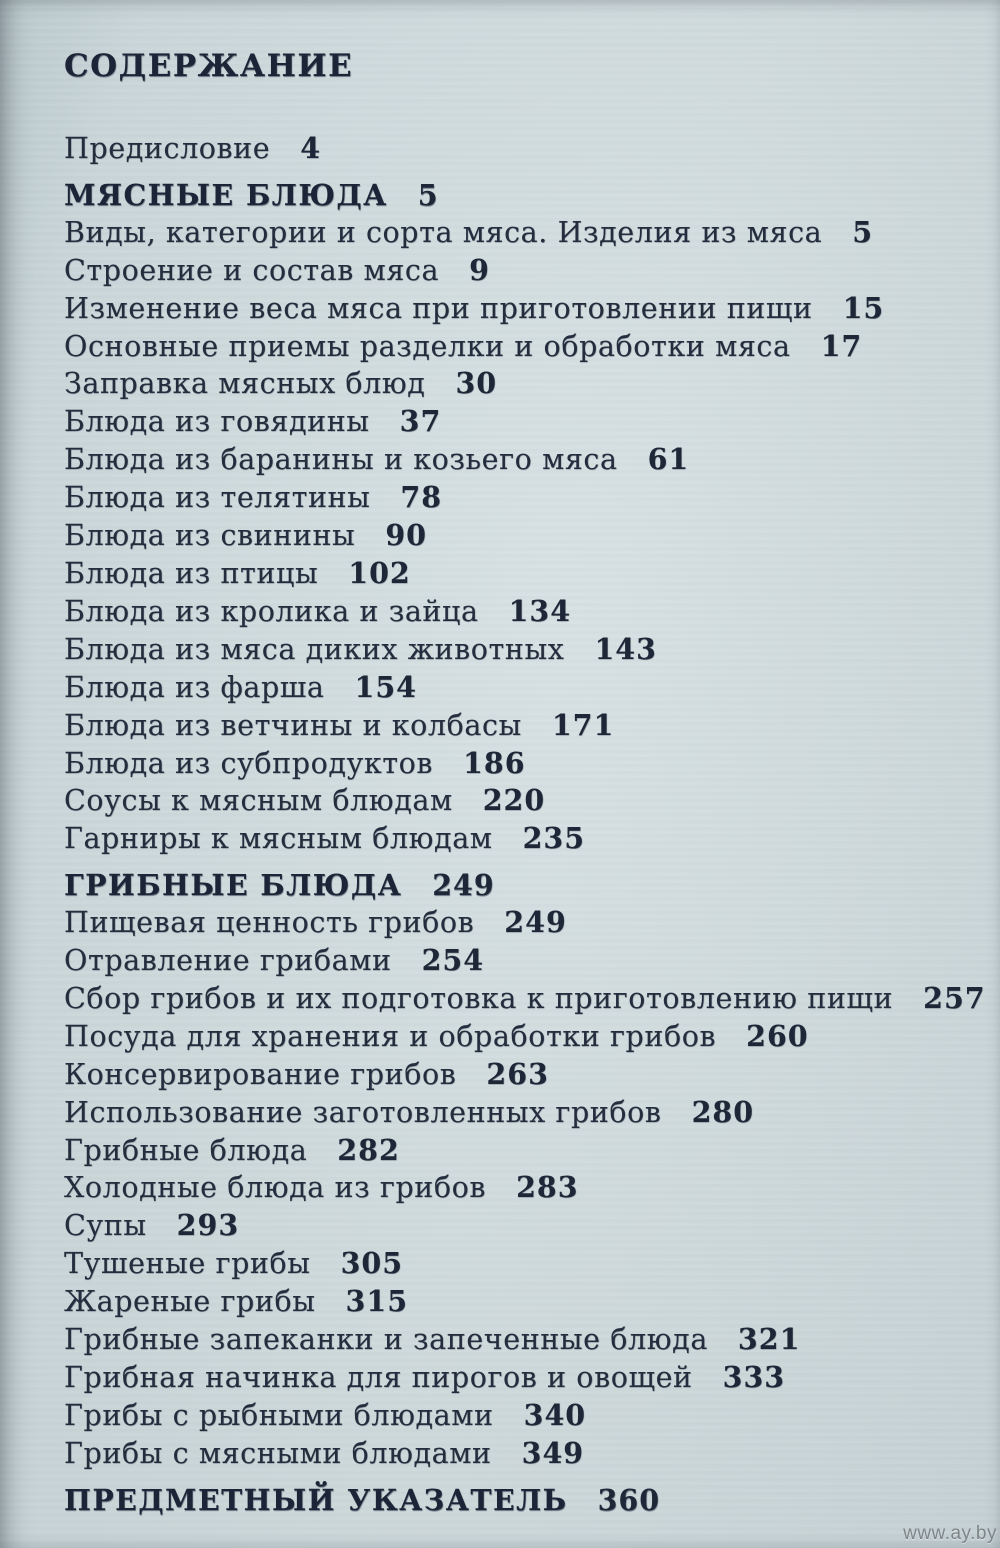  I want to click on toc-entry: Консервирование грибов 263, so click(512, 1075).